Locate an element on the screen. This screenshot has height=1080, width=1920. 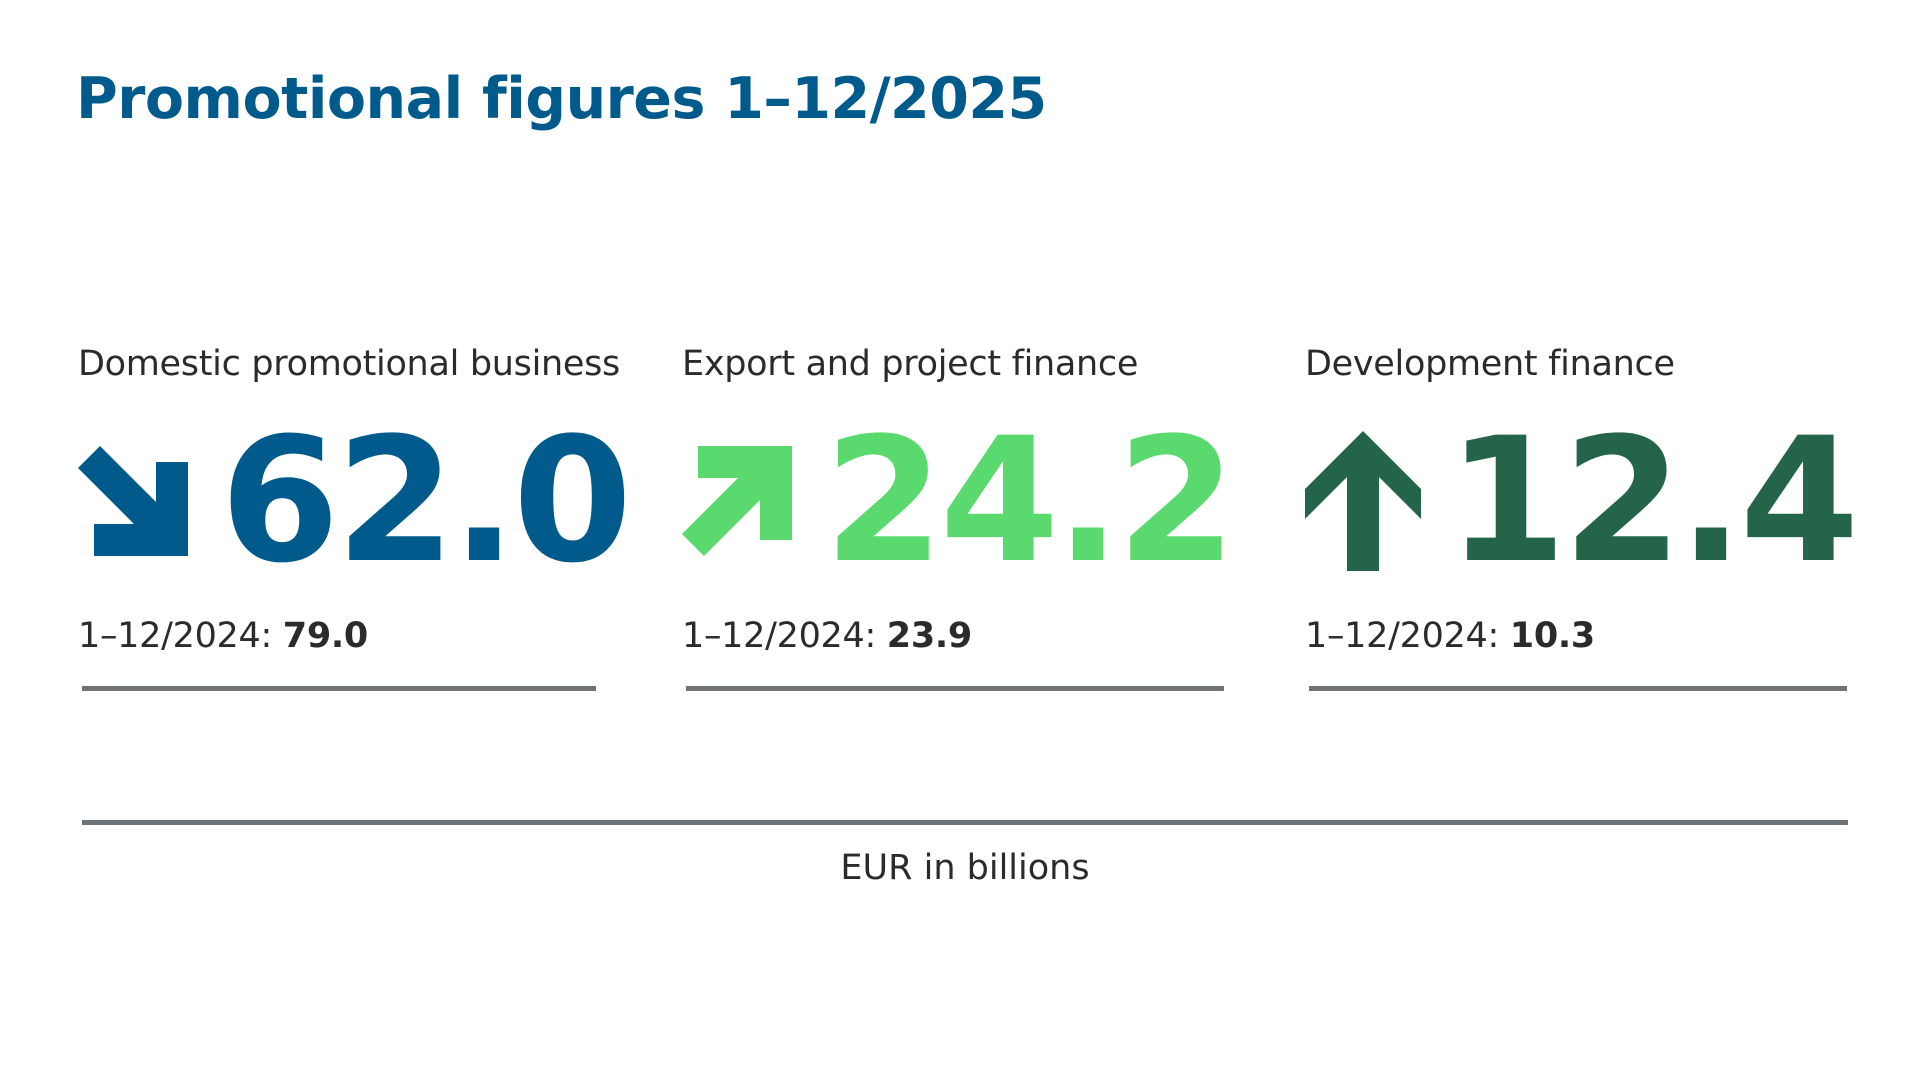
kpi-value-row: 12.4 is located at coordinates (1582, 500).